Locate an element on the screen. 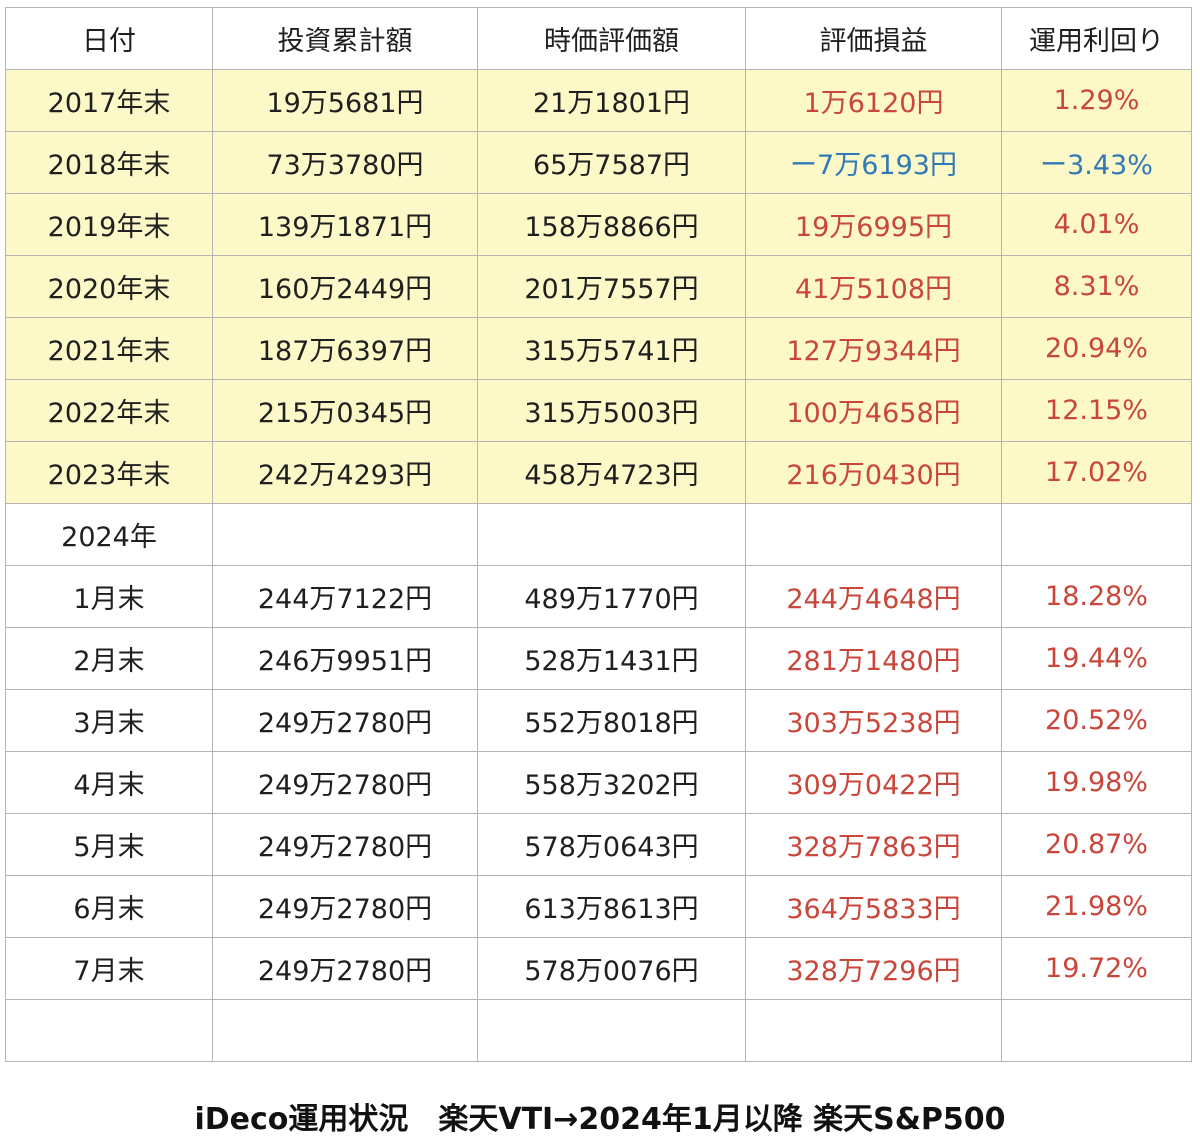 This screenshot has height=1139, width=1200. unrealized-gain-cell: 328万7296円 is located at coordinates (873, 968).